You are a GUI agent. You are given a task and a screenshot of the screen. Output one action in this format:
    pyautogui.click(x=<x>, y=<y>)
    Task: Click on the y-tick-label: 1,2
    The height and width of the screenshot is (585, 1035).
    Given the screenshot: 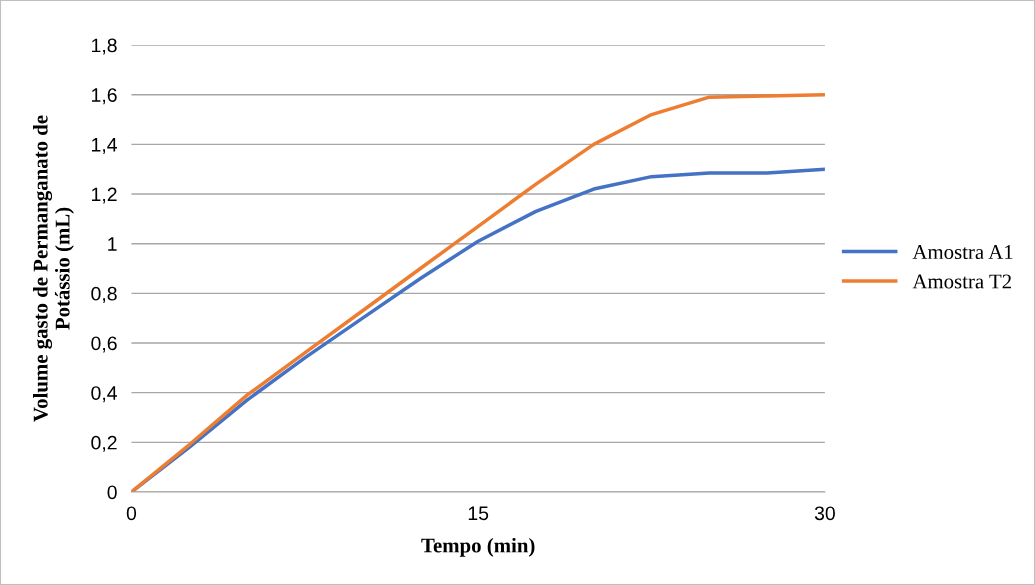 What is the action you would take?
    pyautogui.click(x=104, y=195)
    